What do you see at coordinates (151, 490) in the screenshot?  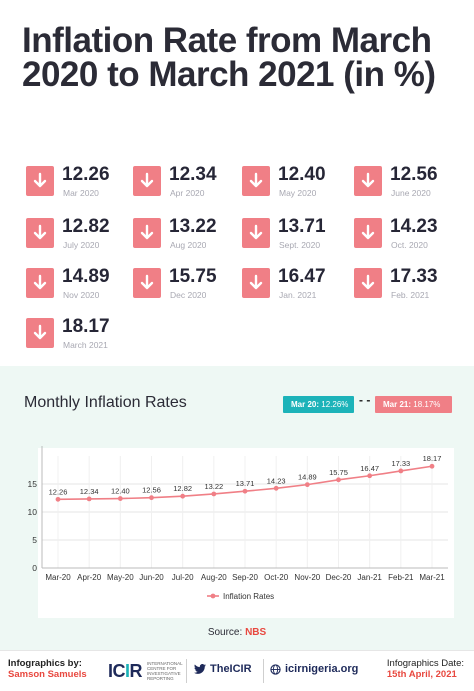 I see `data-label: 12.56` at bounding box center [151, 490].